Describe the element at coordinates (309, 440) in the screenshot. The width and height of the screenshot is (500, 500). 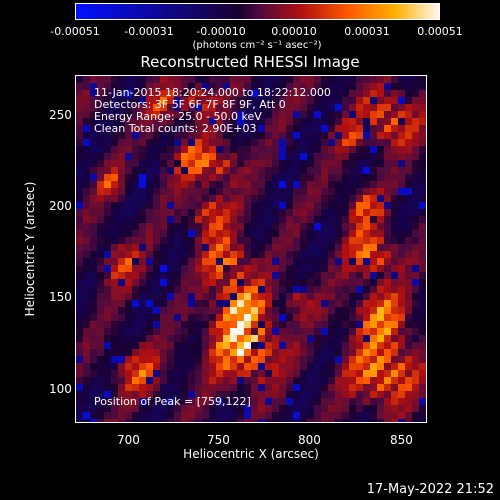
I see `x-tick-label: 800` at that location.